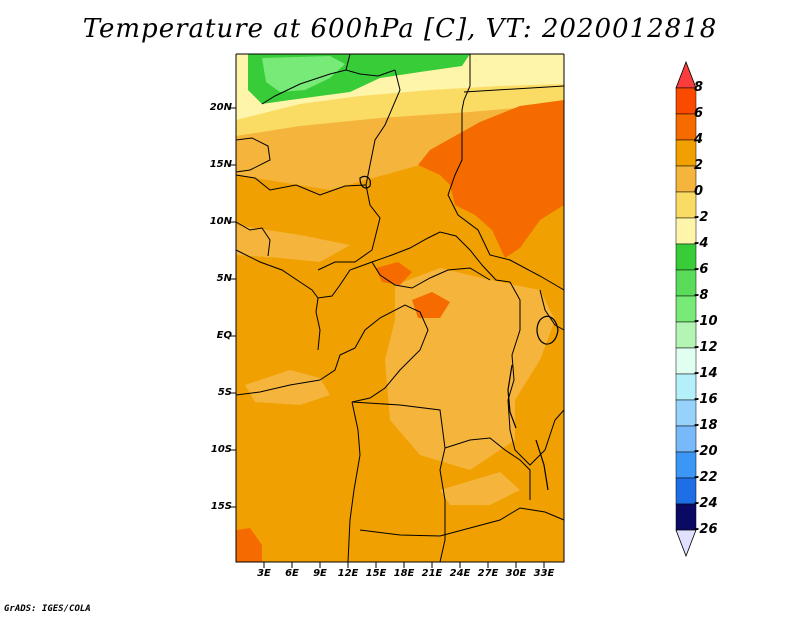  I want to click on border-congo, so click(374, 353).